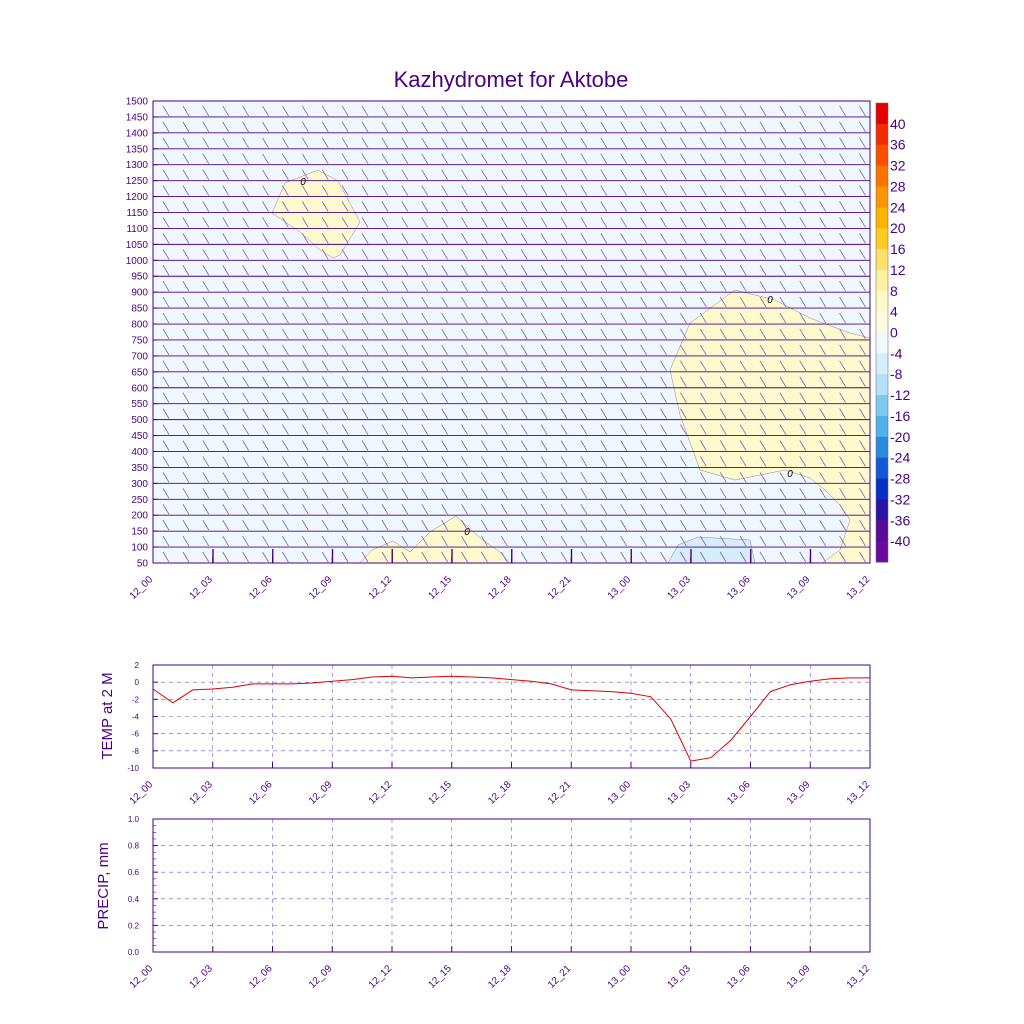 This screenshot has width=1024, height=1024. I want to click on colorbar-label: -8, so click(896, 374).